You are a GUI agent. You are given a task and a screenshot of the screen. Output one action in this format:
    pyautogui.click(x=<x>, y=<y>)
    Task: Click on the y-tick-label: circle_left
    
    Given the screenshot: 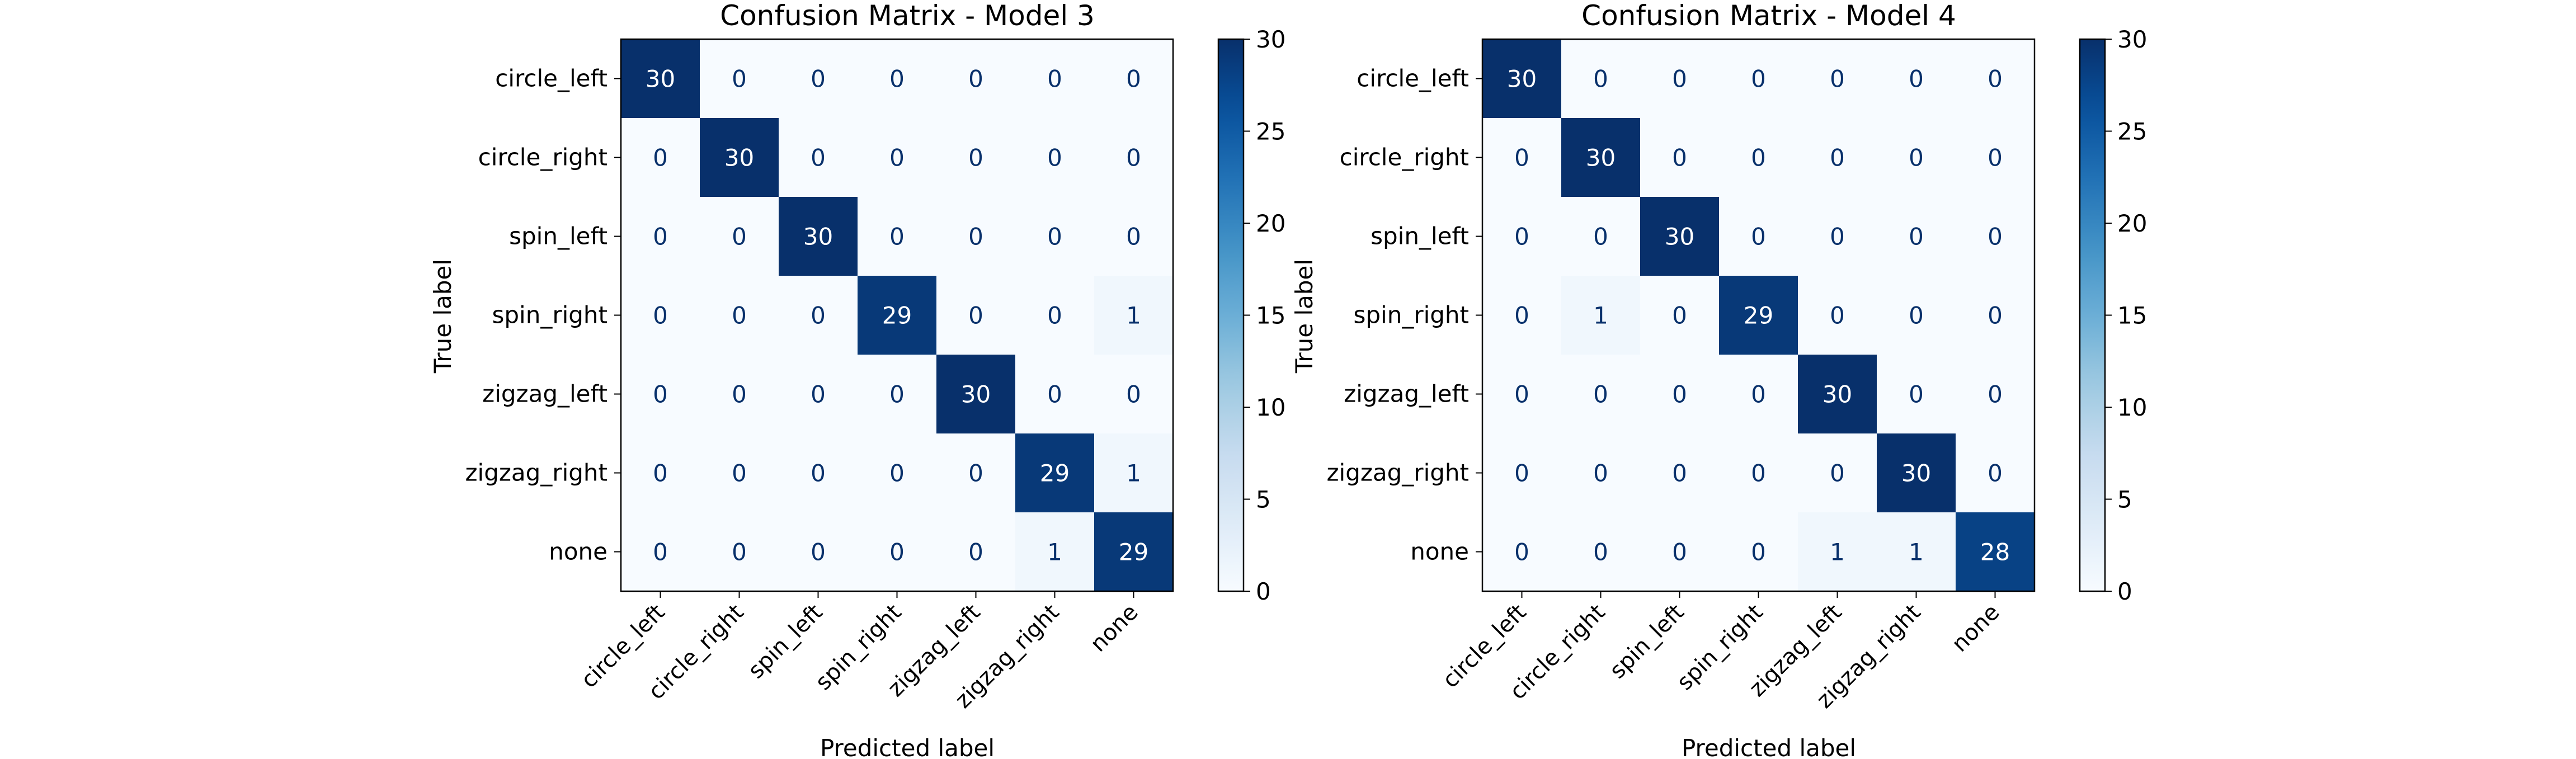 What is the action you would take?
    pyautogui.click(x=551, y=78)
    